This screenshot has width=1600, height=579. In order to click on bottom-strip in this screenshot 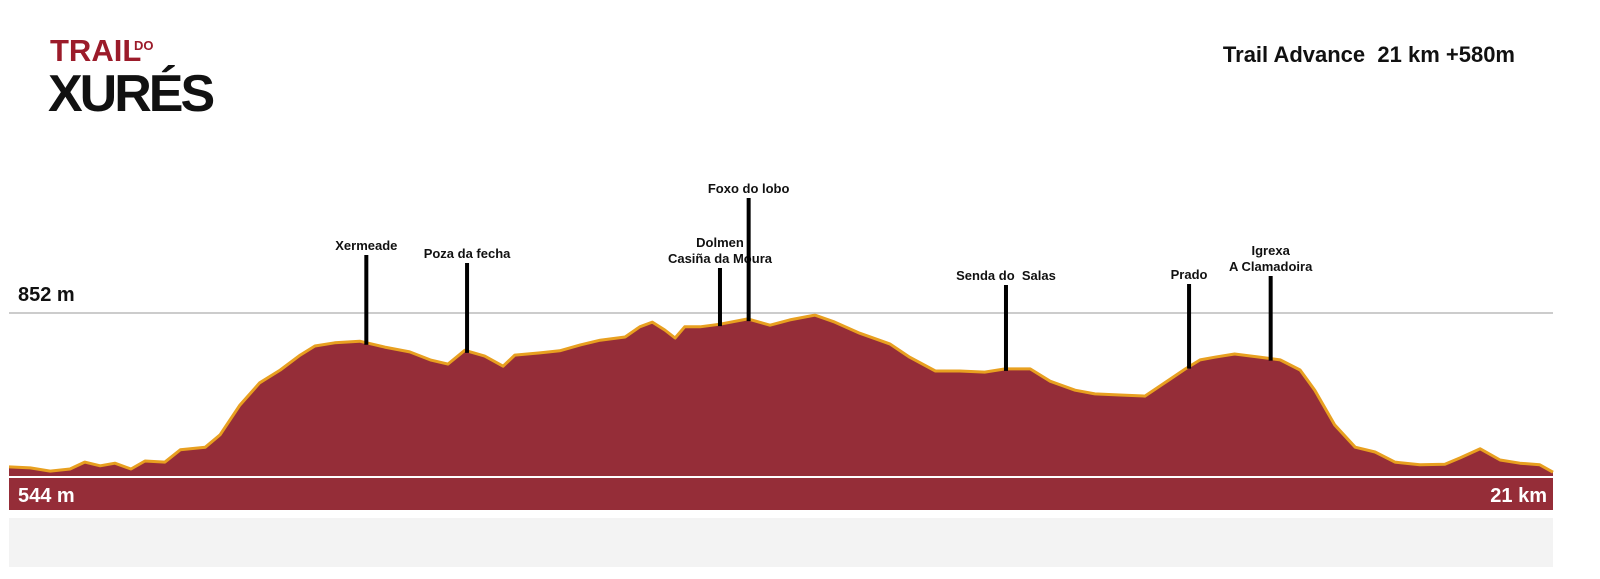, I will do `click(781, 542)`.